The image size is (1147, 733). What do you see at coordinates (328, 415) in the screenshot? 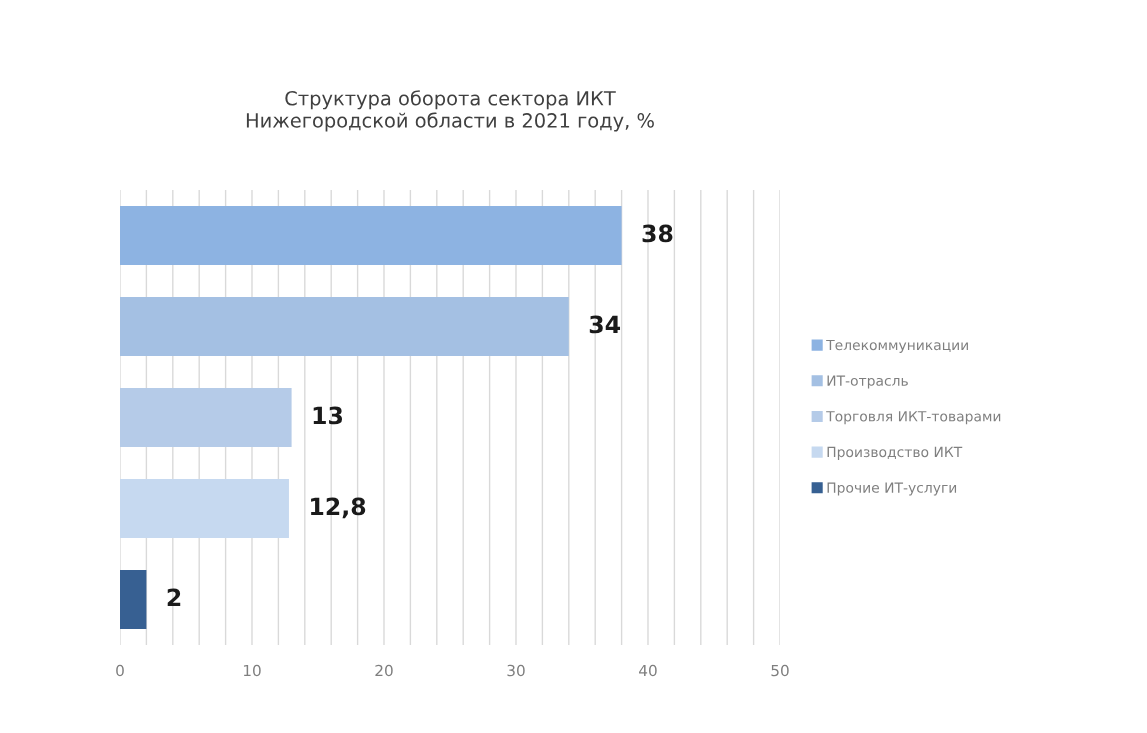
I see `data-label: 13` at bounding box center [328, 415].